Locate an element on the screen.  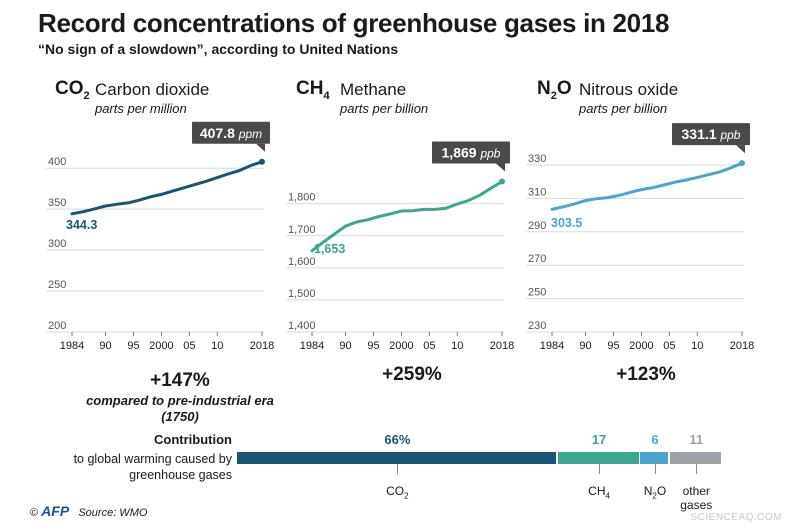
n2o-y-tick-label: 230 is located at coordinates (537, 326).